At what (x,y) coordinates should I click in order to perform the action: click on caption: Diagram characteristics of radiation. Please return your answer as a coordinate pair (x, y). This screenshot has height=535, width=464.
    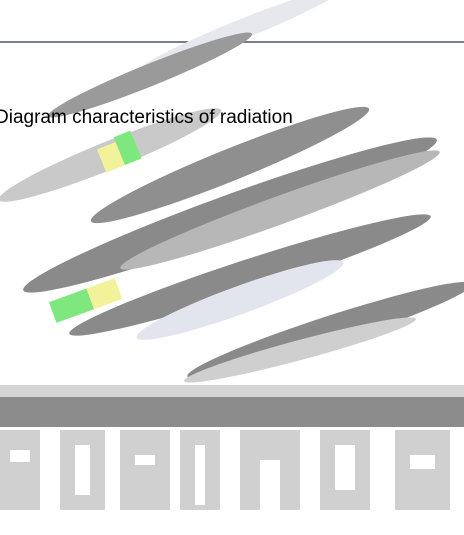
    Looking at the image, I should click on (146, 117).